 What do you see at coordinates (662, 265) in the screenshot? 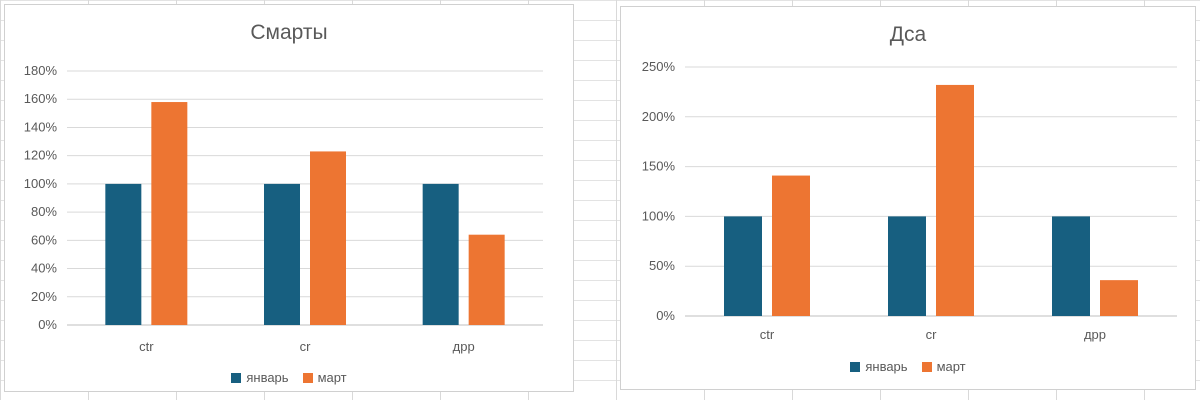
I see `y-tick-label: 50%` at bounding box center [662, 265].